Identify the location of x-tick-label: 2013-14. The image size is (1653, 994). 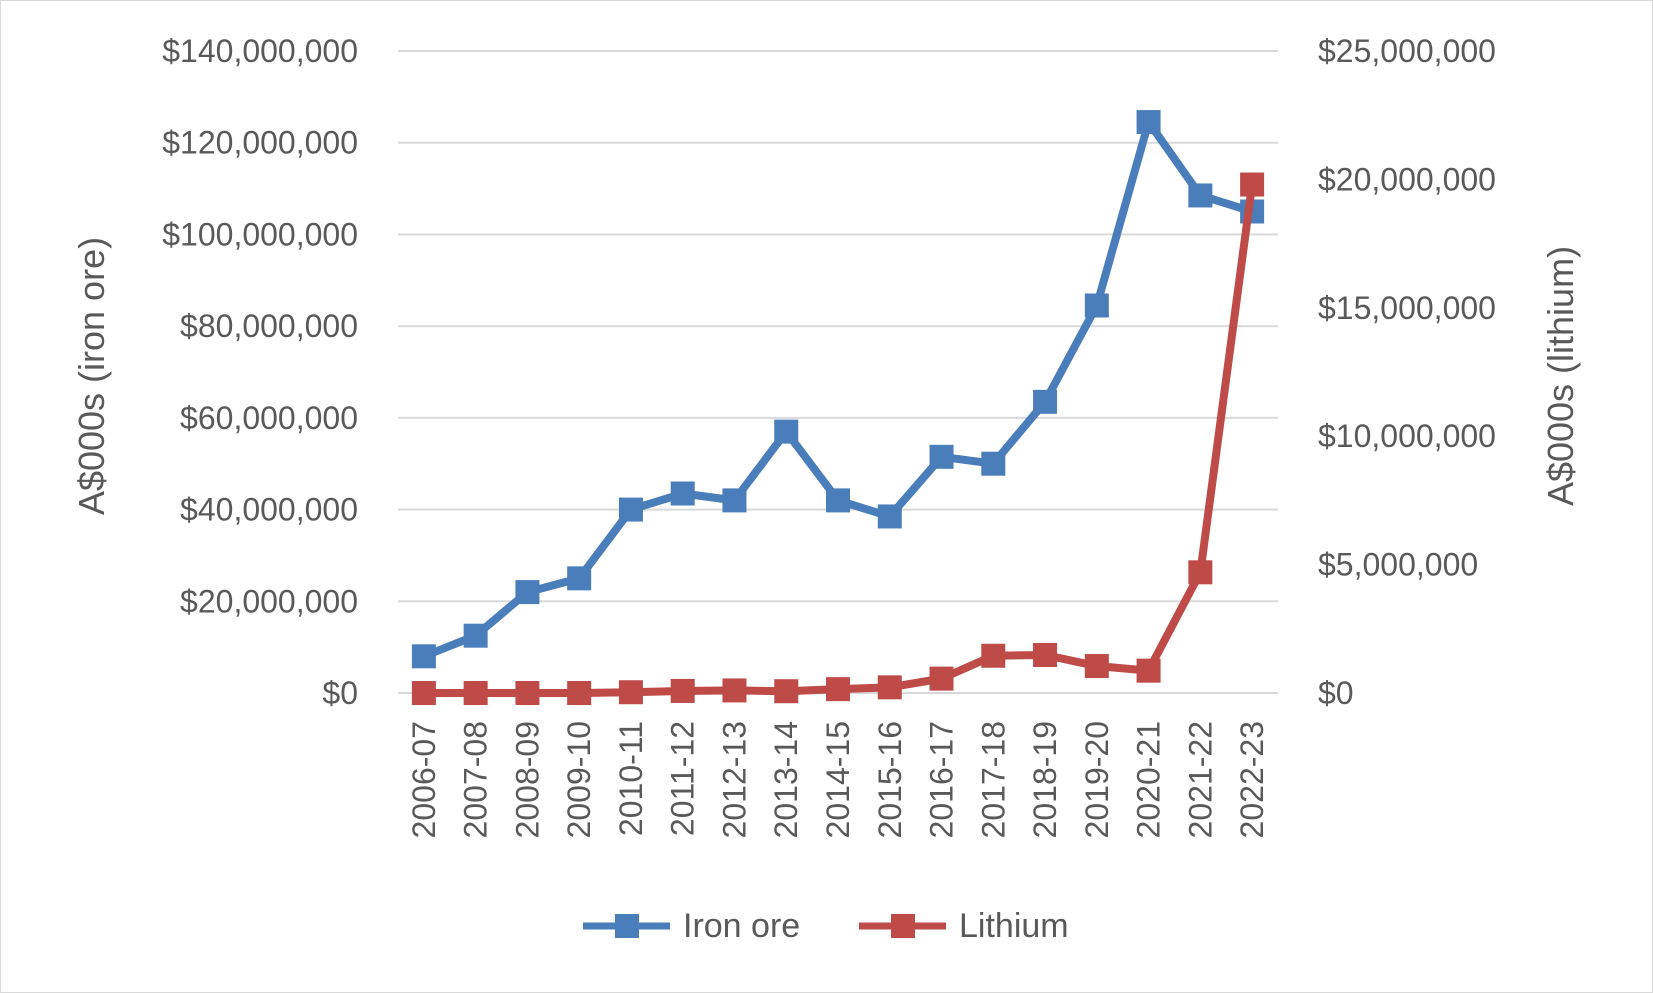
(786, 779).